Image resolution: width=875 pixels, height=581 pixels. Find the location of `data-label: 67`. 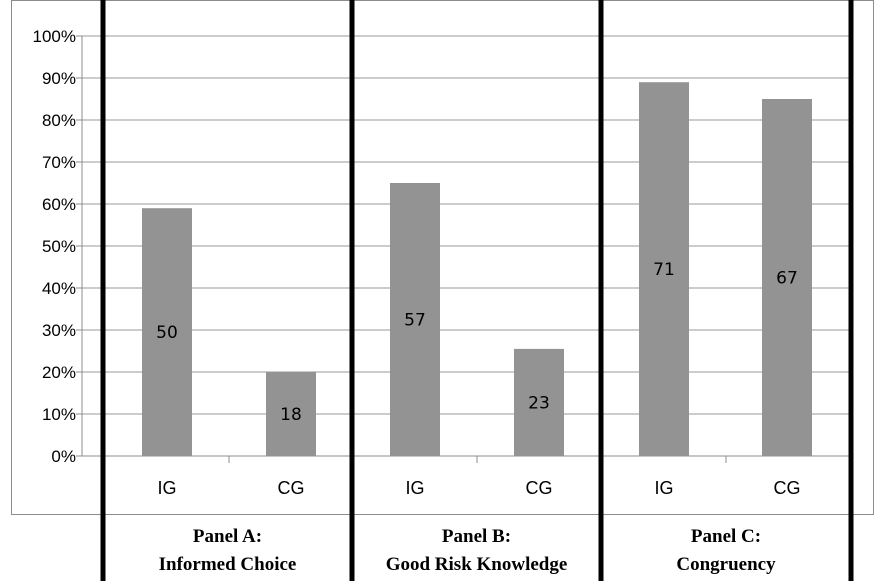

data-label: 67 is located at coordinates (787, 279).